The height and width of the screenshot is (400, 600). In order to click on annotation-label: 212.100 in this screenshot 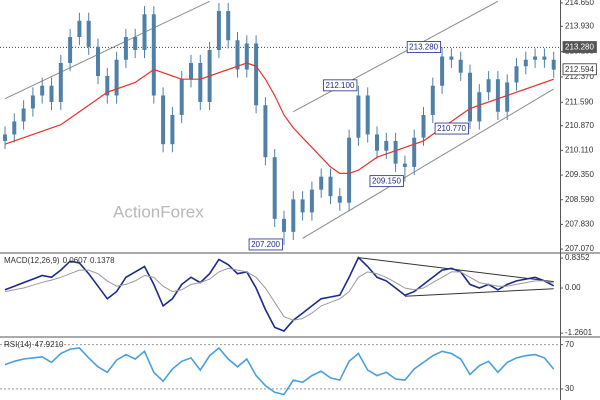, I will do `click(339, 85)`.